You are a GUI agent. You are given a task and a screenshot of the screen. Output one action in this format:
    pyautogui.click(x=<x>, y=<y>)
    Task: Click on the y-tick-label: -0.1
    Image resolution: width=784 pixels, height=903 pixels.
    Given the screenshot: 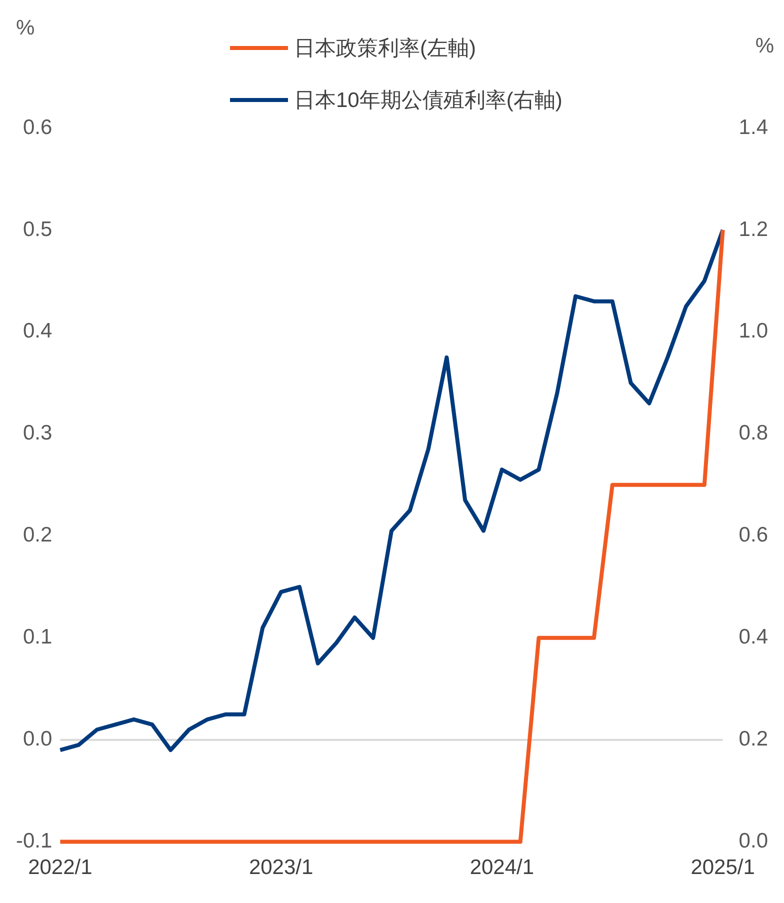 What is the action you would take?
    pyautogui.click(x=34, y=841)
    